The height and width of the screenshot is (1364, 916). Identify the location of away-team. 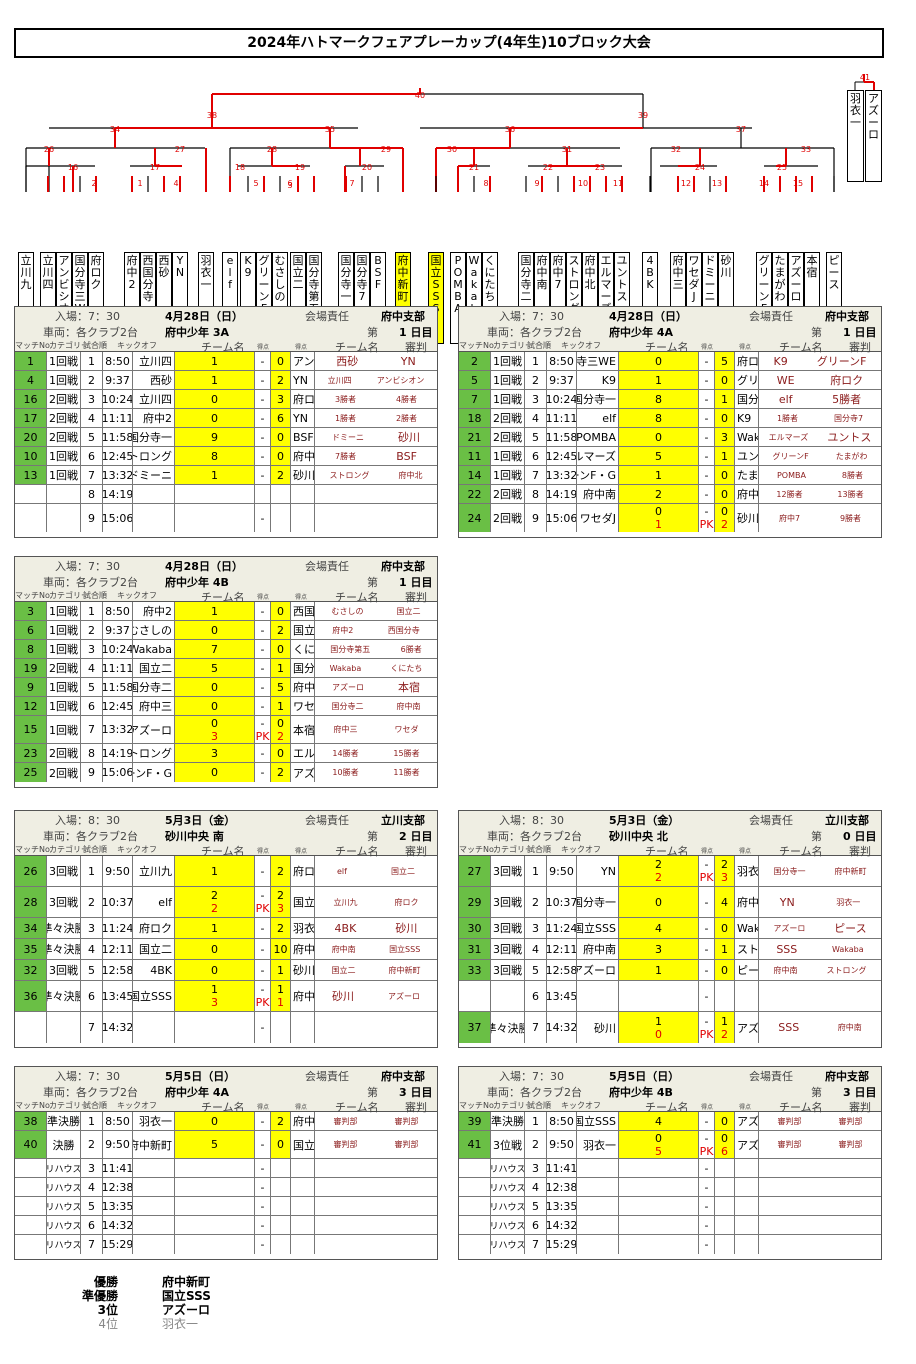
(303, 494).